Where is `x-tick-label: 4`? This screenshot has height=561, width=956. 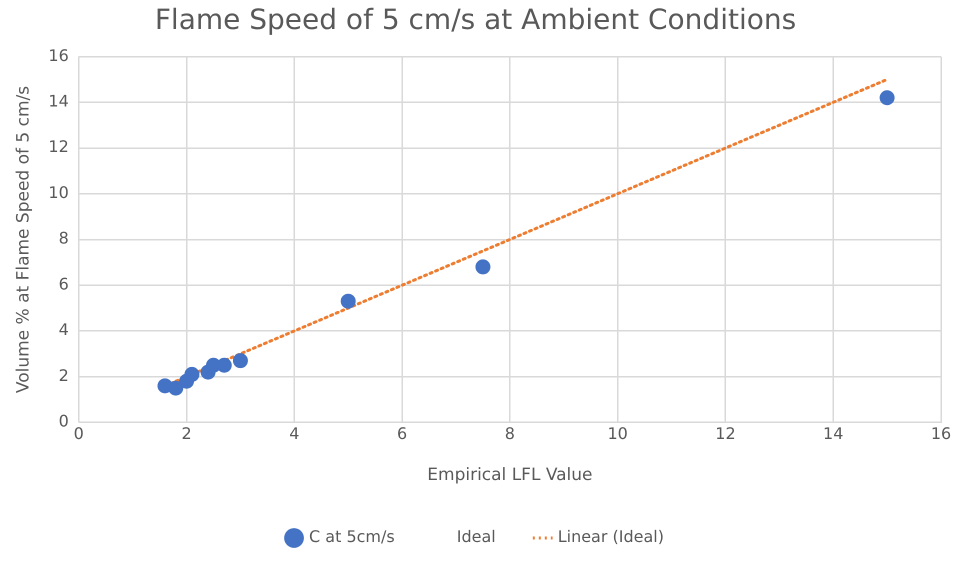
x-tick-label: 4 is located at coordinates (294, 434).